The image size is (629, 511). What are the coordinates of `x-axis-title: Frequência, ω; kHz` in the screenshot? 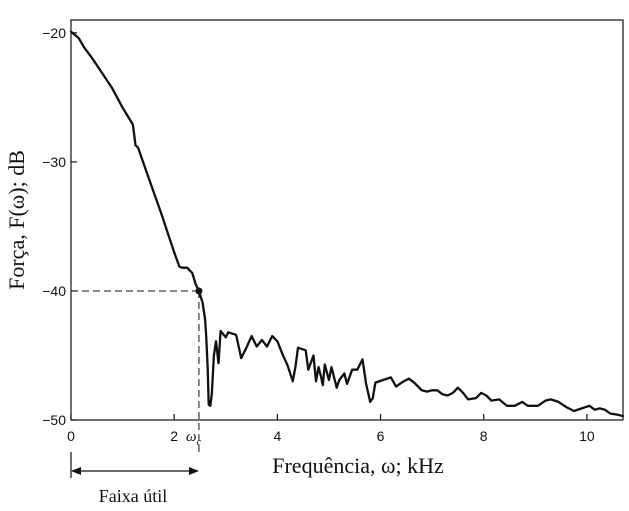 It's located at (358, 465).